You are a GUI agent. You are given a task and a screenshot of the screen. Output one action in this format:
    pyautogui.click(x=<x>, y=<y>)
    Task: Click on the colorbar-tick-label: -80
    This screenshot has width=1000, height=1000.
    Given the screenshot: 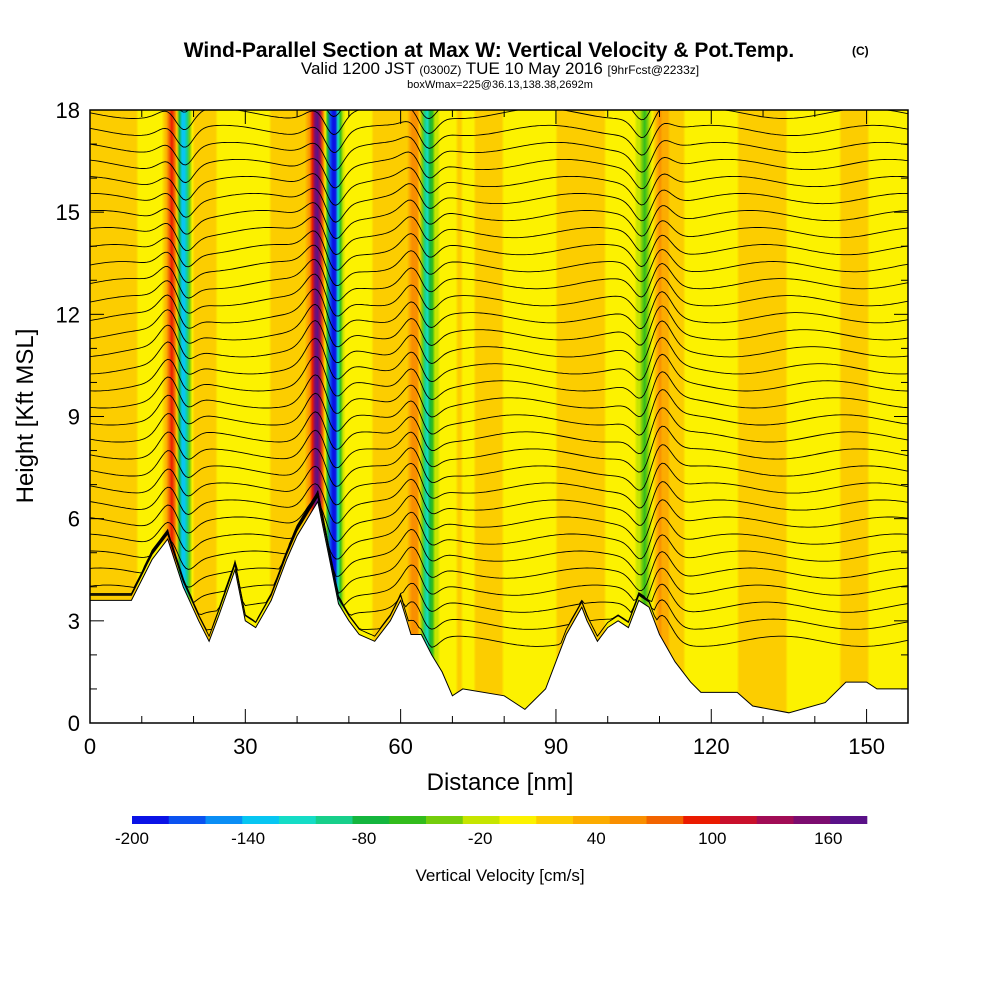 What is the action you would take?
    pyautogui.click(x=364, y=838)
    